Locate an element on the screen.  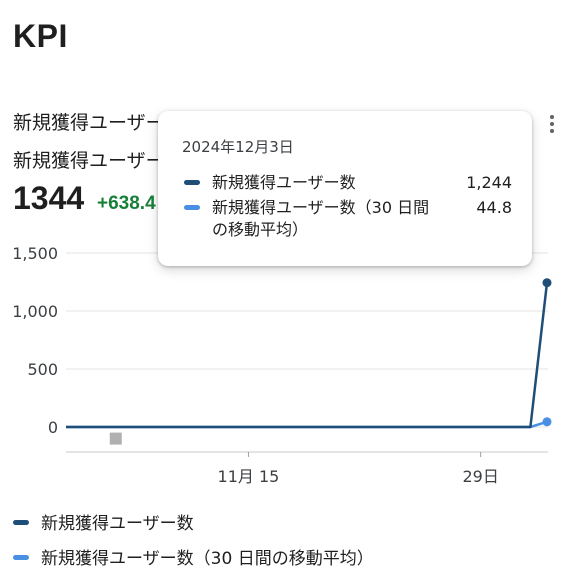
y-tick-label: 1,500 is located at coordinates (35, 253).